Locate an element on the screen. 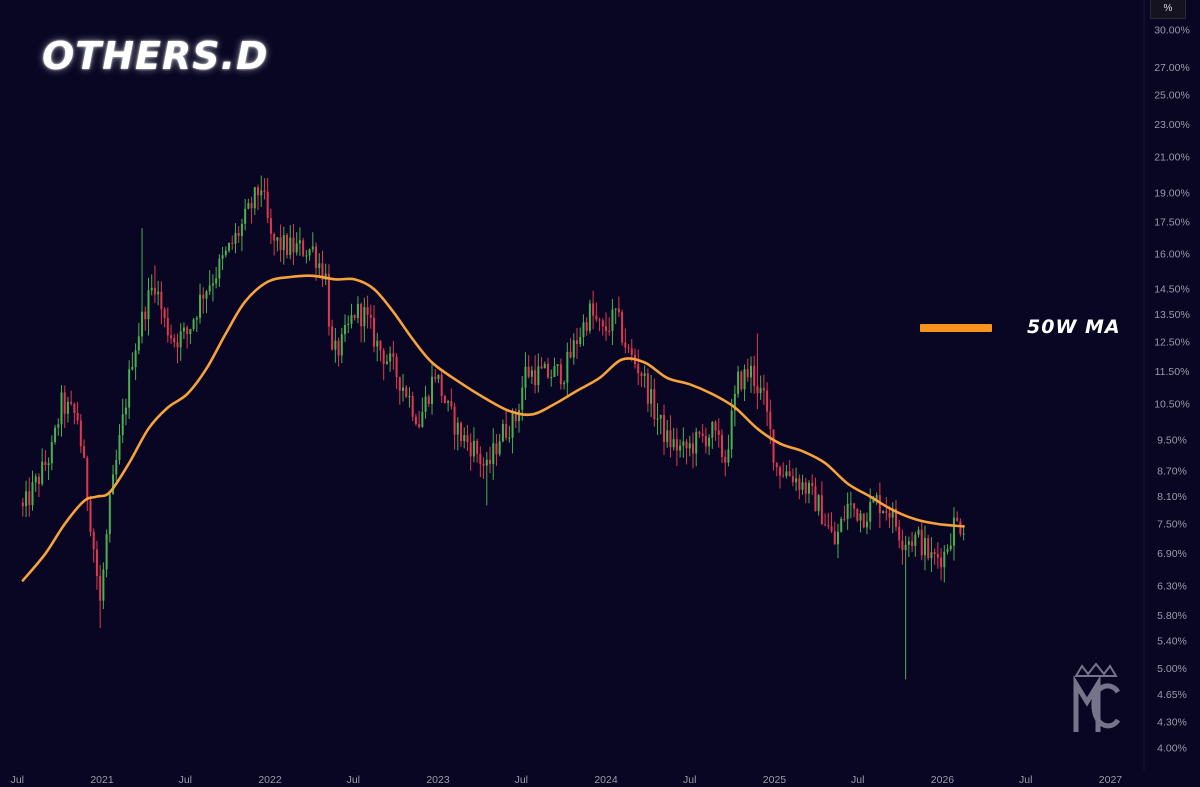 This screenshot has width=1200, height=787. unit-label: % is located at coordinates (1168, 9).